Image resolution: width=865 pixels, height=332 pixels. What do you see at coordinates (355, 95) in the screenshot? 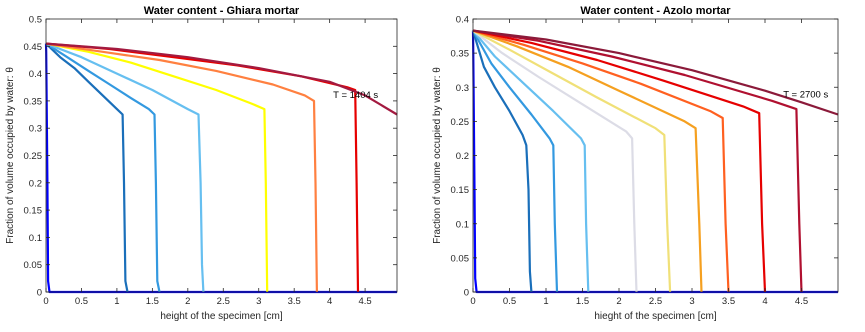
I see `time-annotation: T = 1404 s` at bounding box center [355, 95].